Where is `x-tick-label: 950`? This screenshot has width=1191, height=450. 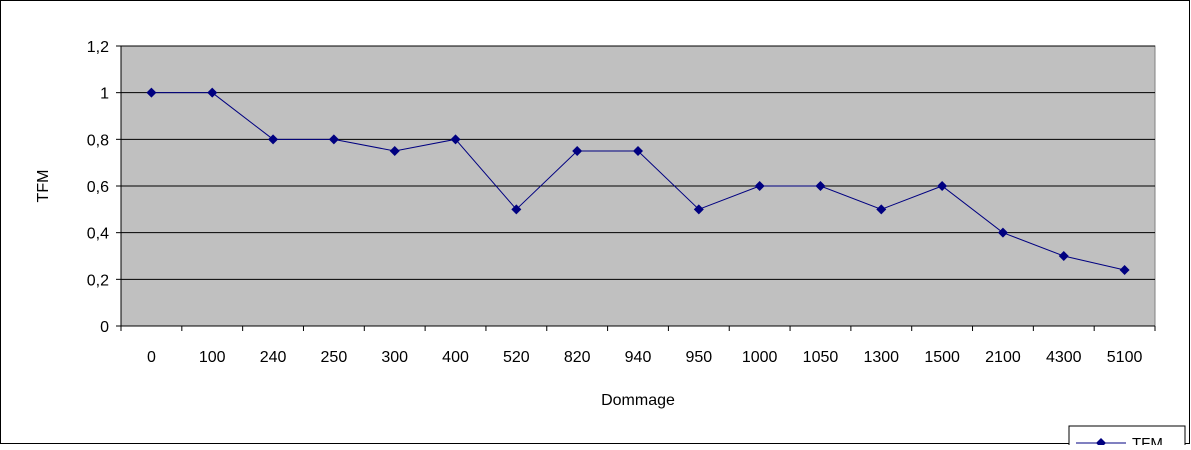
x-tick-label: 950 is located at coordinates (698, 357).